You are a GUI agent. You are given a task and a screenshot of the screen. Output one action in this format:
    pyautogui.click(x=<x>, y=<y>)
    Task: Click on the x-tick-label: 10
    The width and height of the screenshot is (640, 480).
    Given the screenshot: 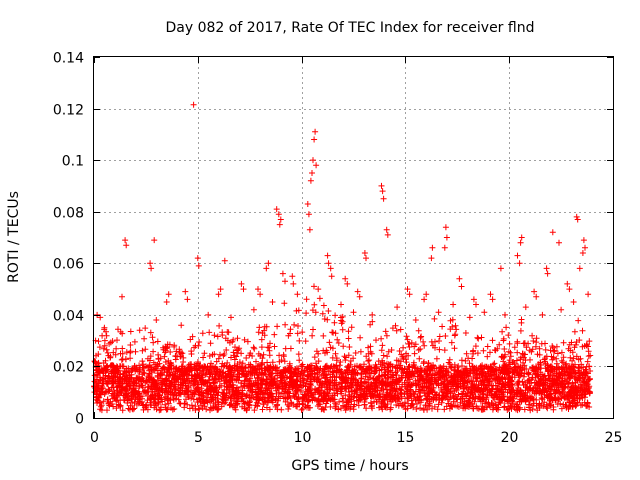 What is the action you would take?
    pyautogui.click(x=303, y=438)
    